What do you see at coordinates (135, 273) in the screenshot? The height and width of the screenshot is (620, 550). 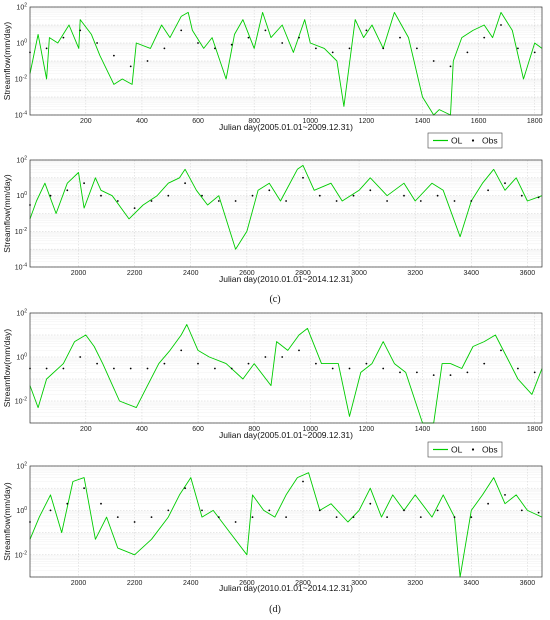 I see `x-tick-label: 2200` at bounding box center [135, 273].